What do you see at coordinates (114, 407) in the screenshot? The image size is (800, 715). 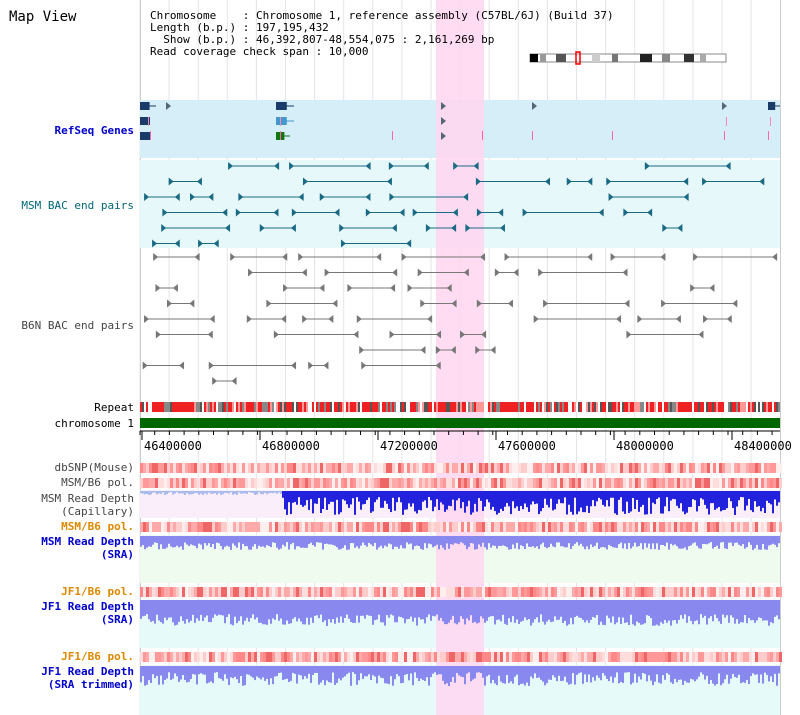 I see `track-label-repeat: Repeat` at bounding box center [114, 407].